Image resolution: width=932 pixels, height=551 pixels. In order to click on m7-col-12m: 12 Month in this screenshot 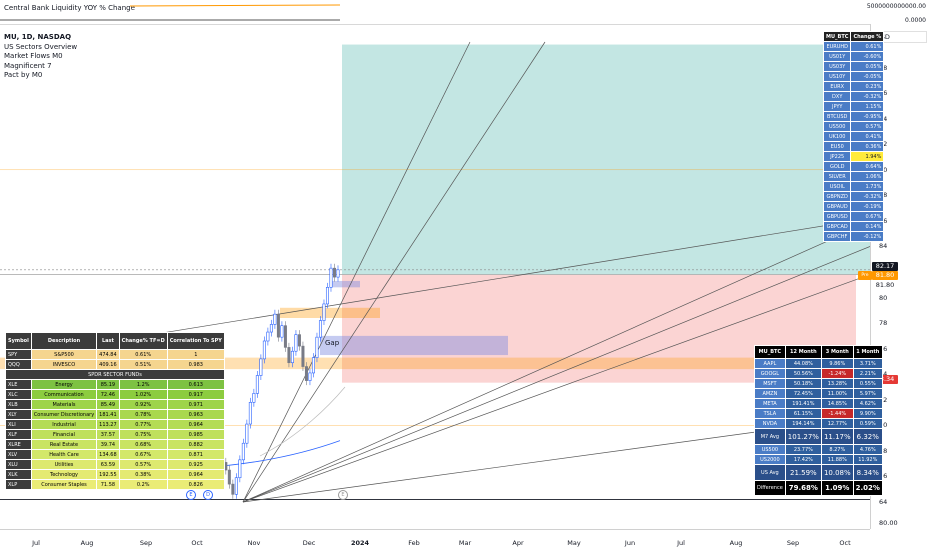, I will do `click(803, 352)`.